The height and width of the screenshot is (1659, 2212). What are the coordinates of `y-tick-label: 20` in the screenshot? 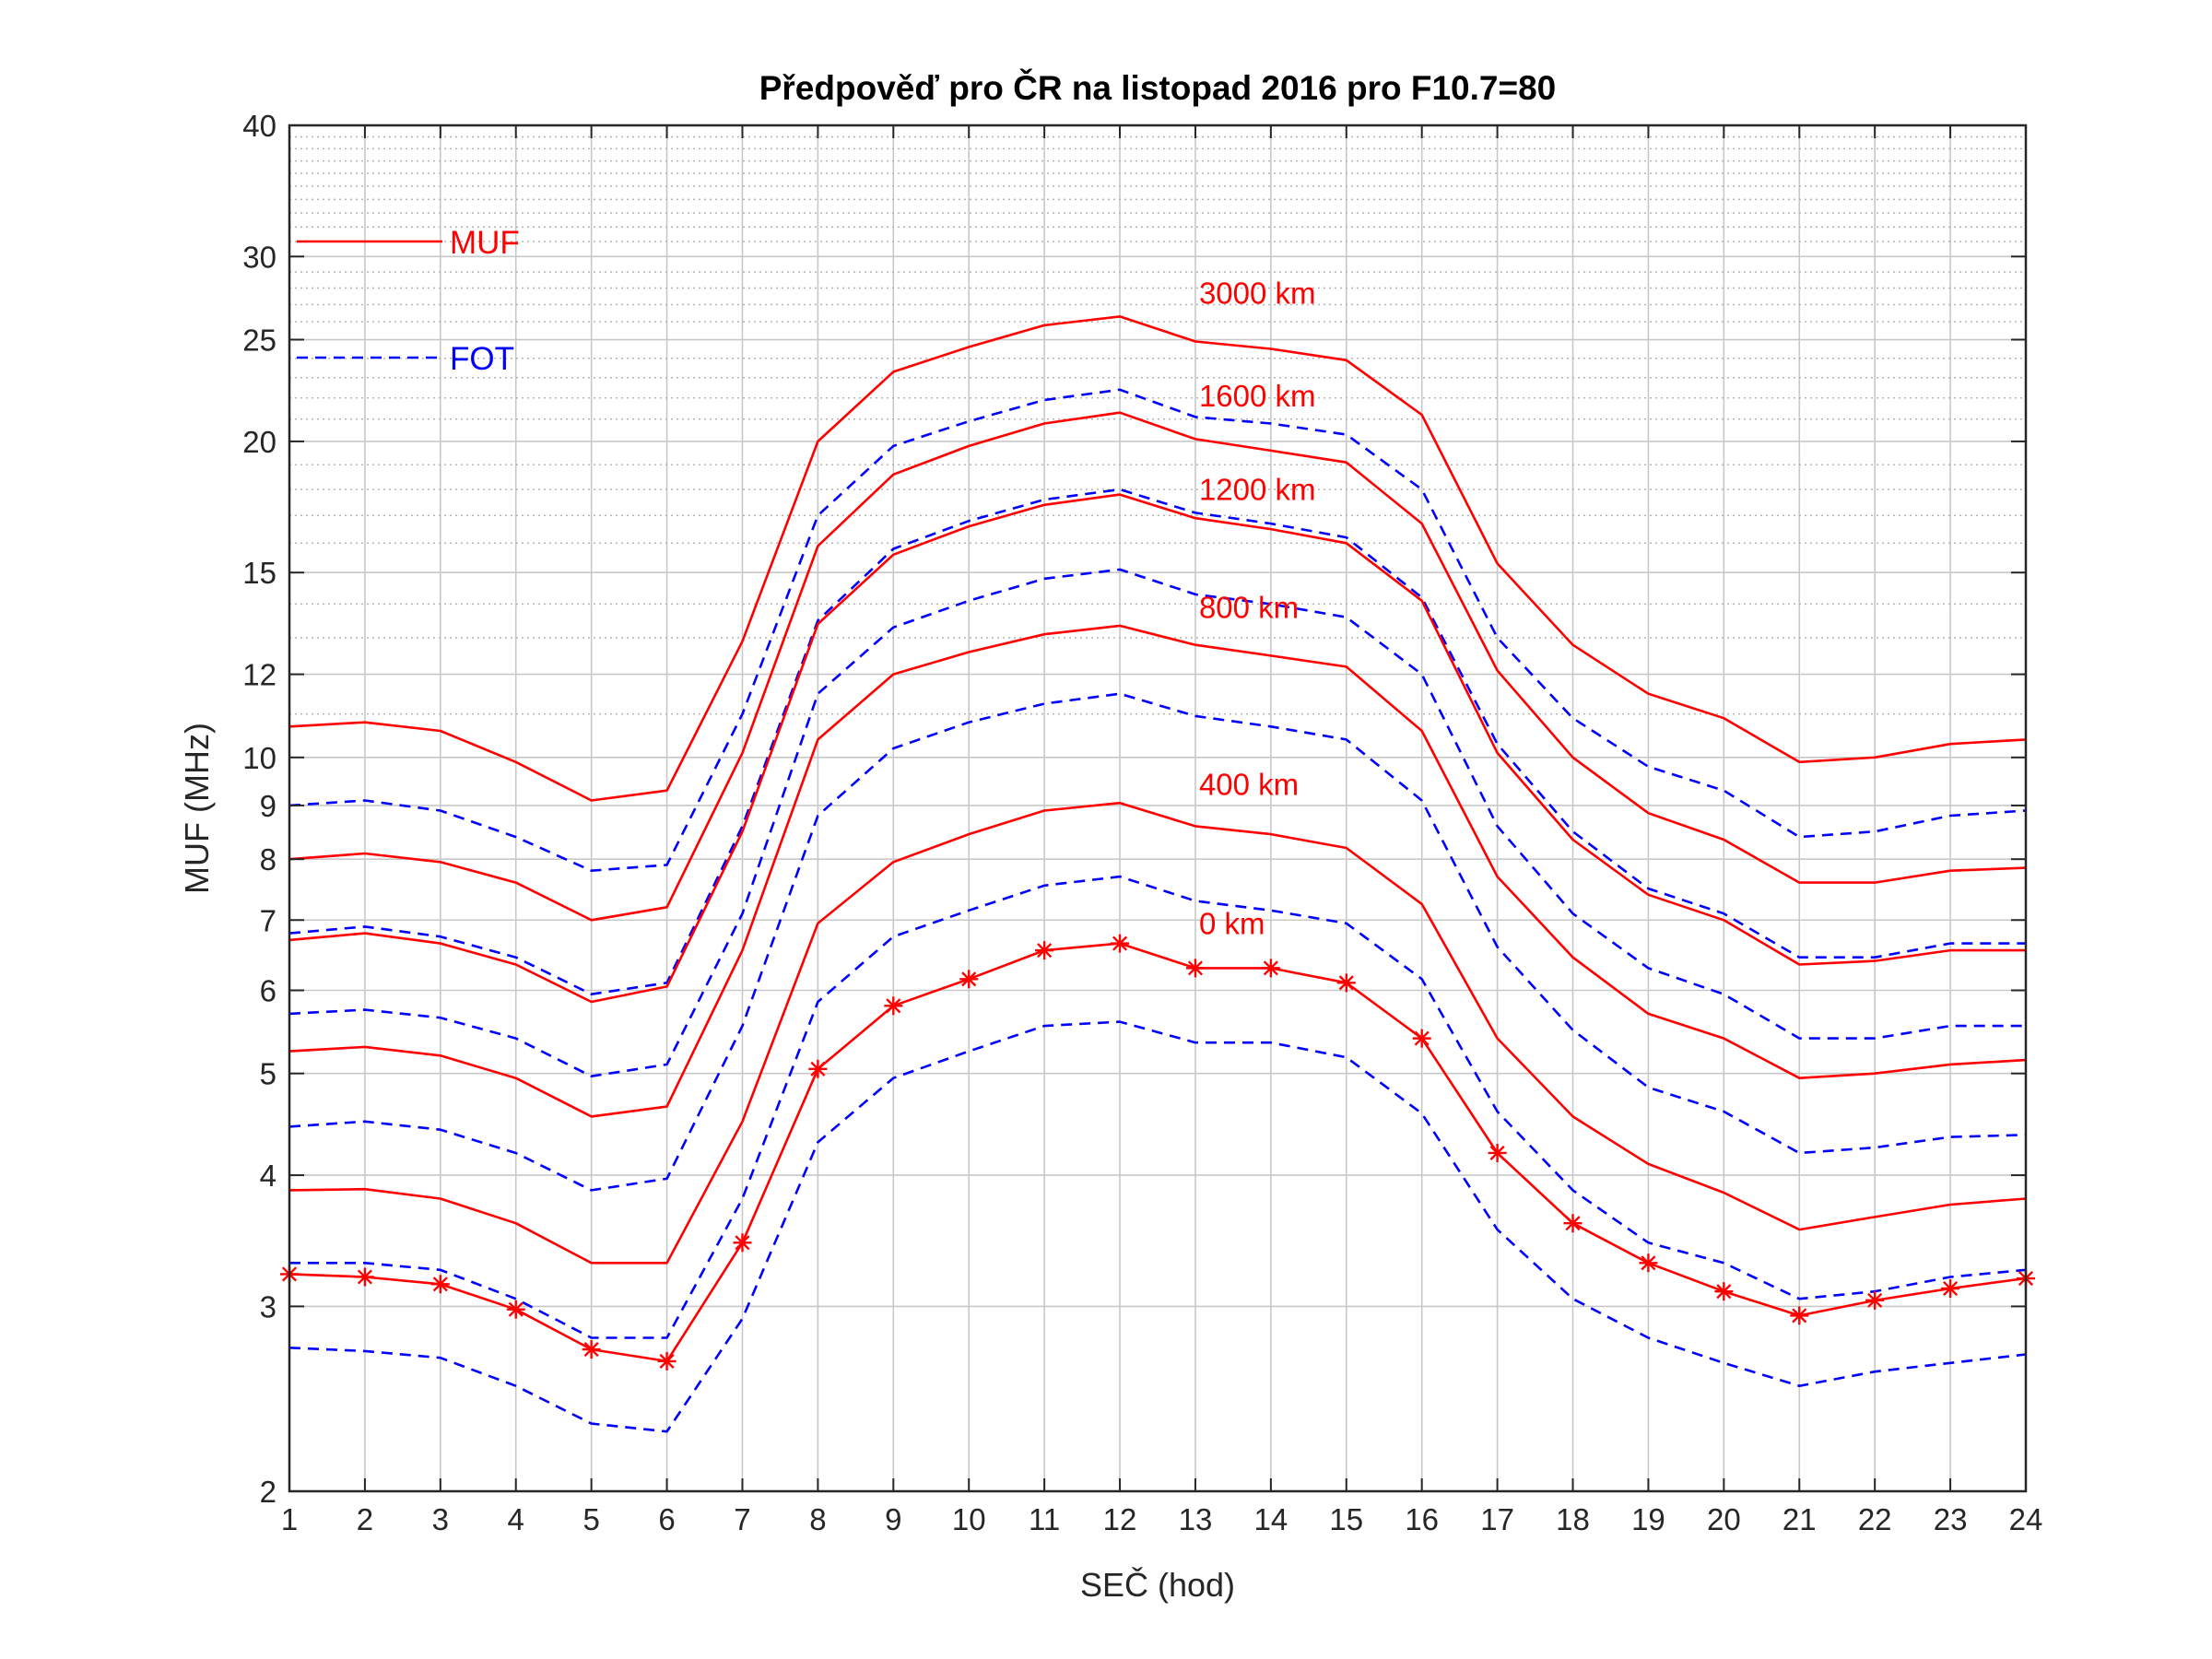 It's located at (259, 442).